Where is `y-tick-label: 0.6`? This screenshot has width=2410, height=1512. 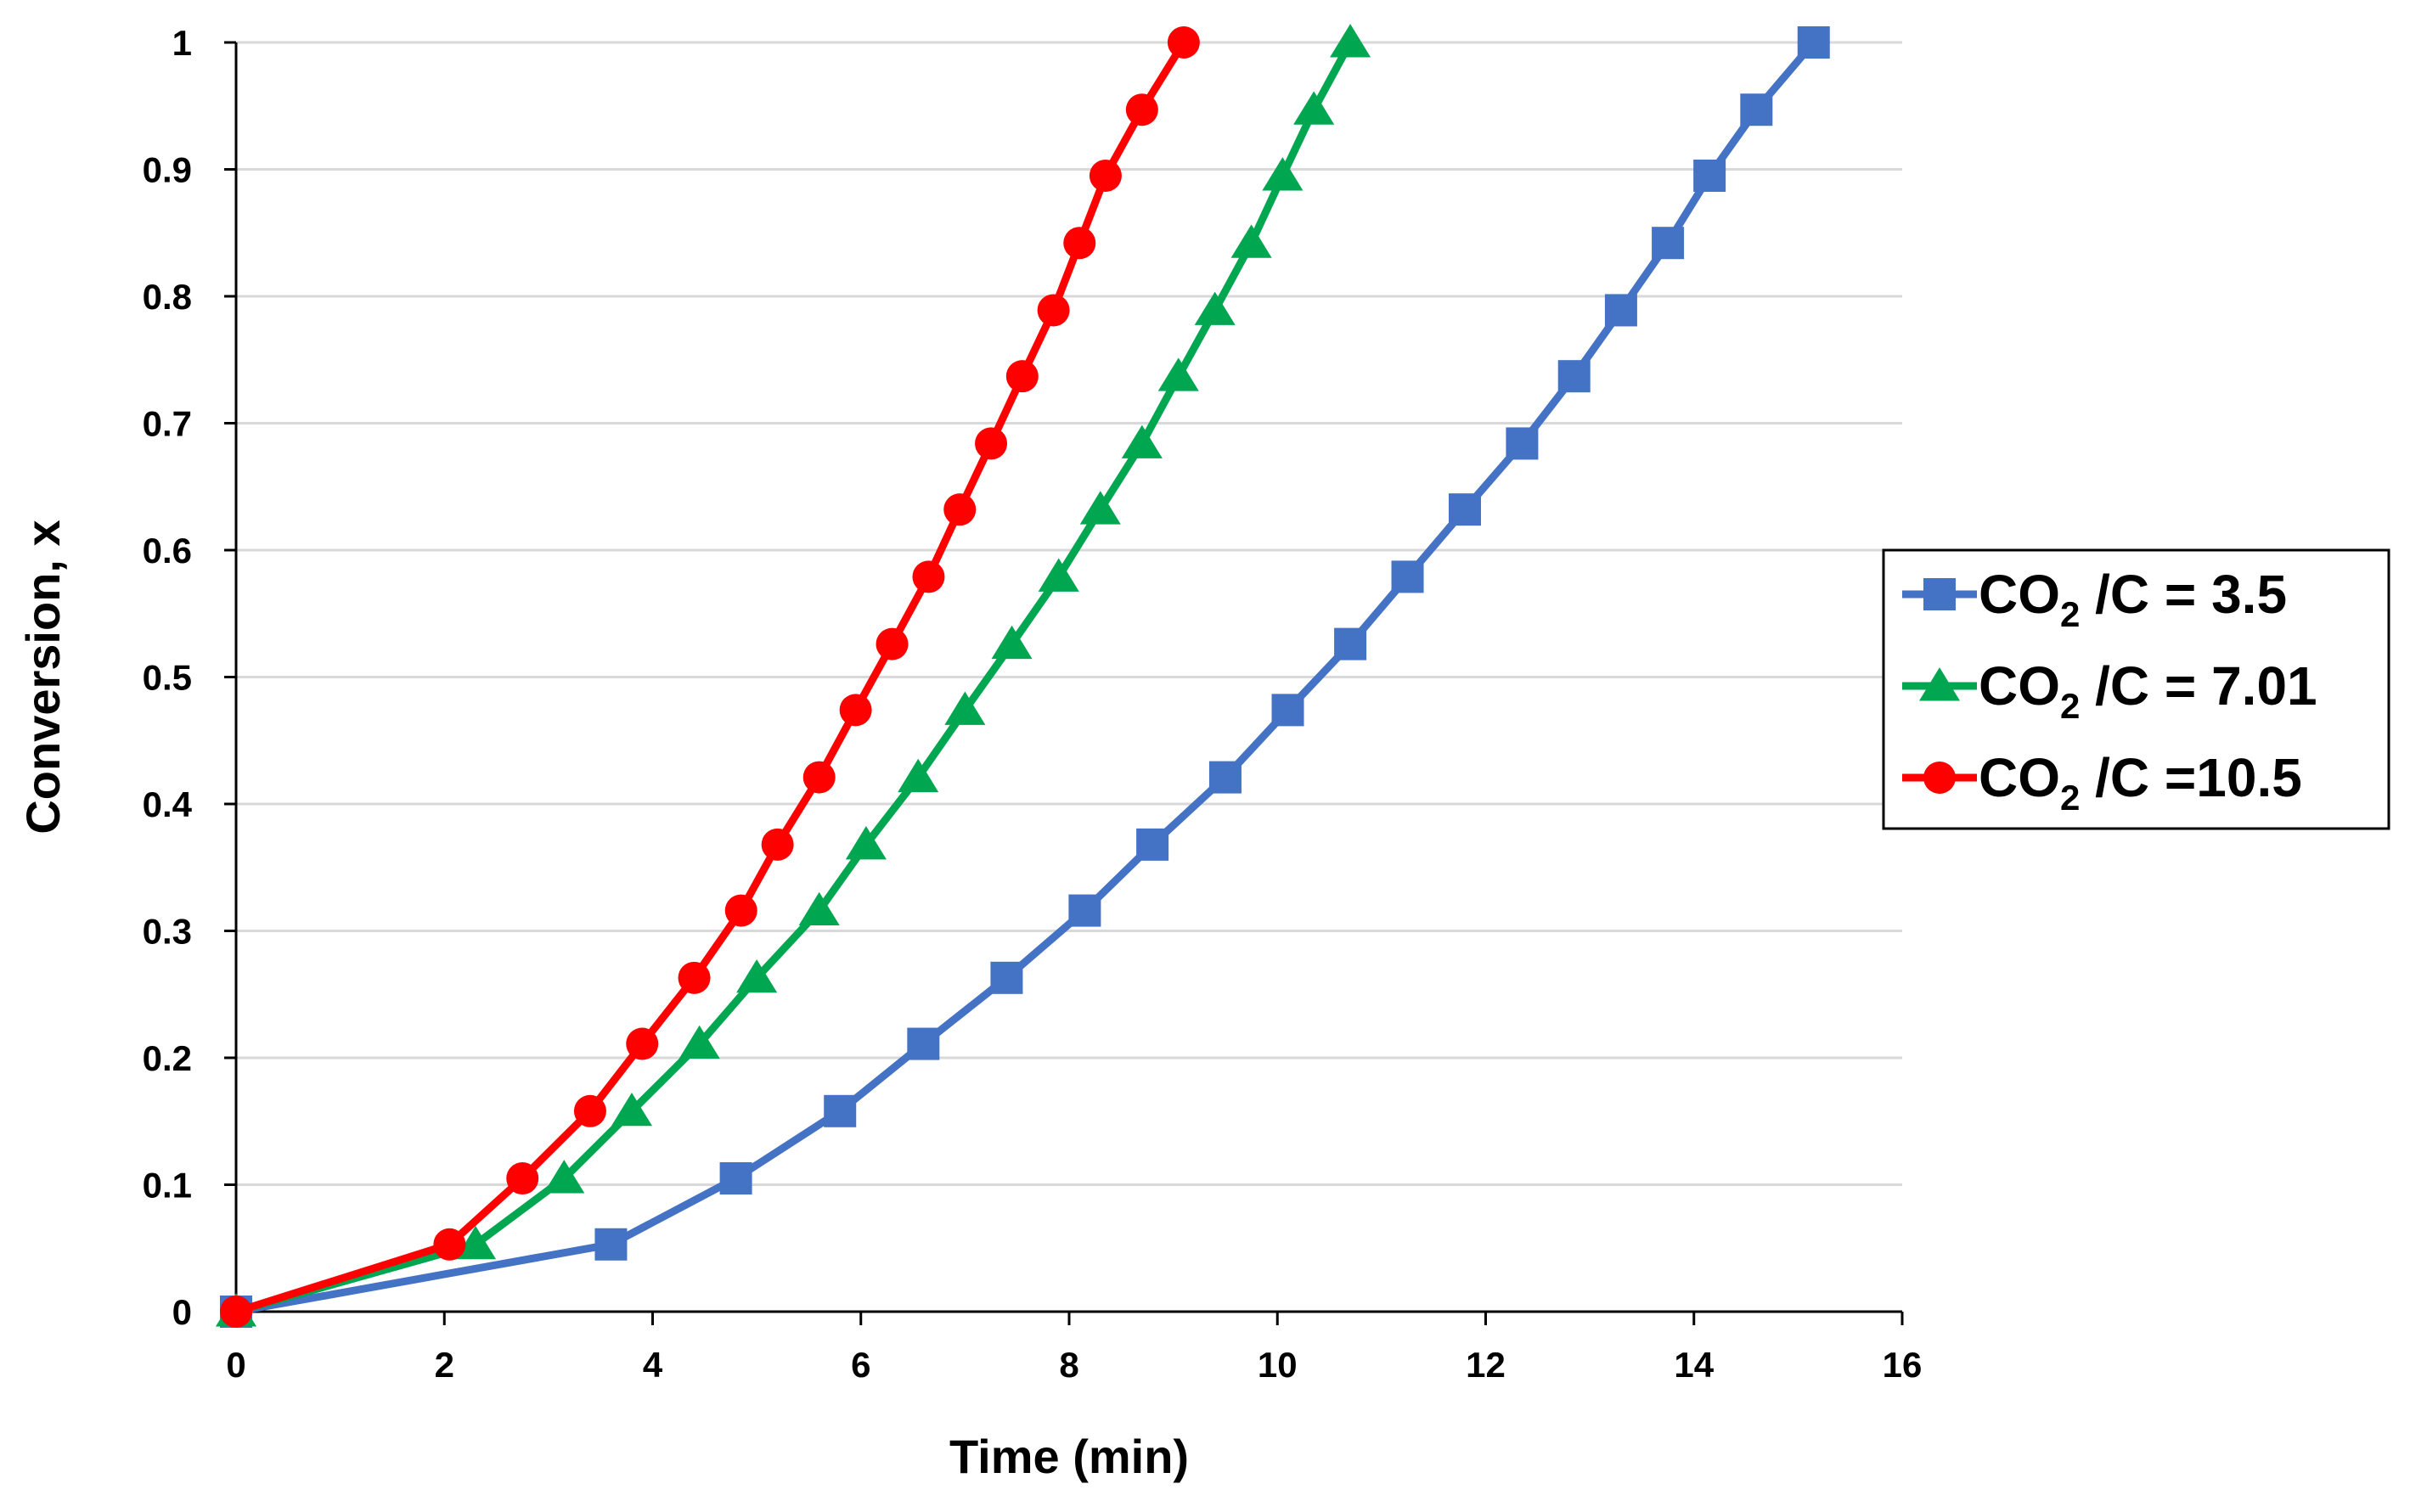 y-tick-label: 0.6 is located at coordinates (167, 551).